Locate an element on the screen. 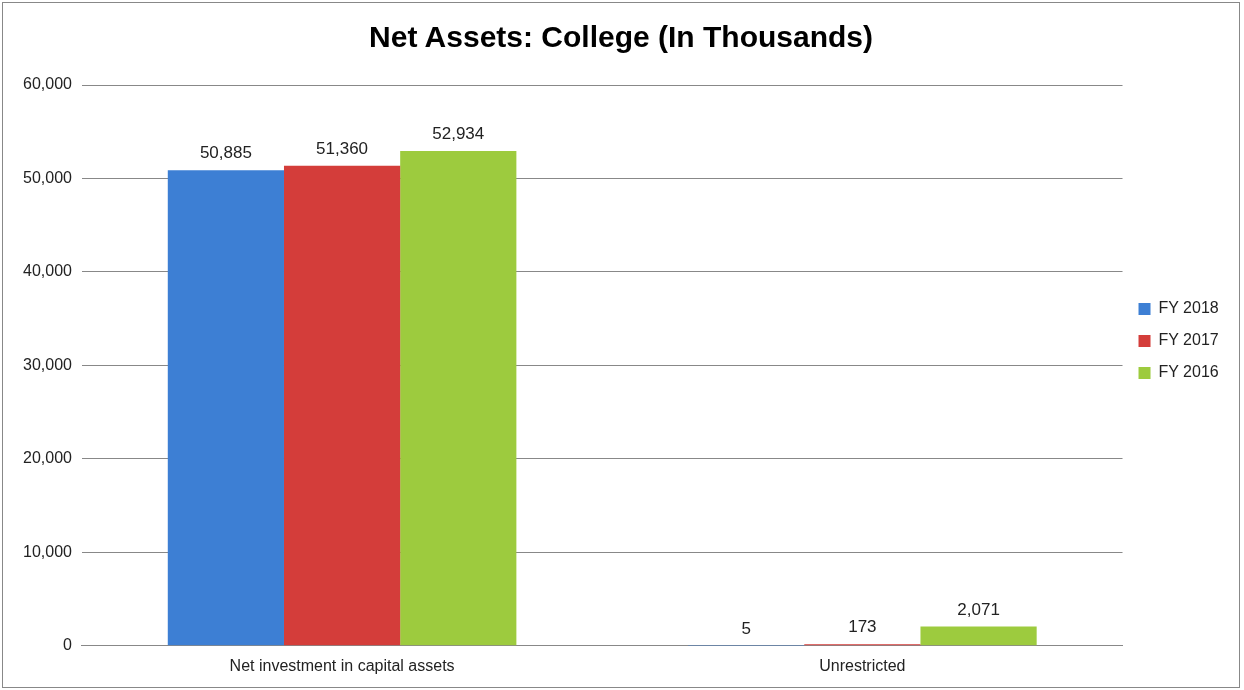  data-label: 5 is located at coordinates (746, 628).